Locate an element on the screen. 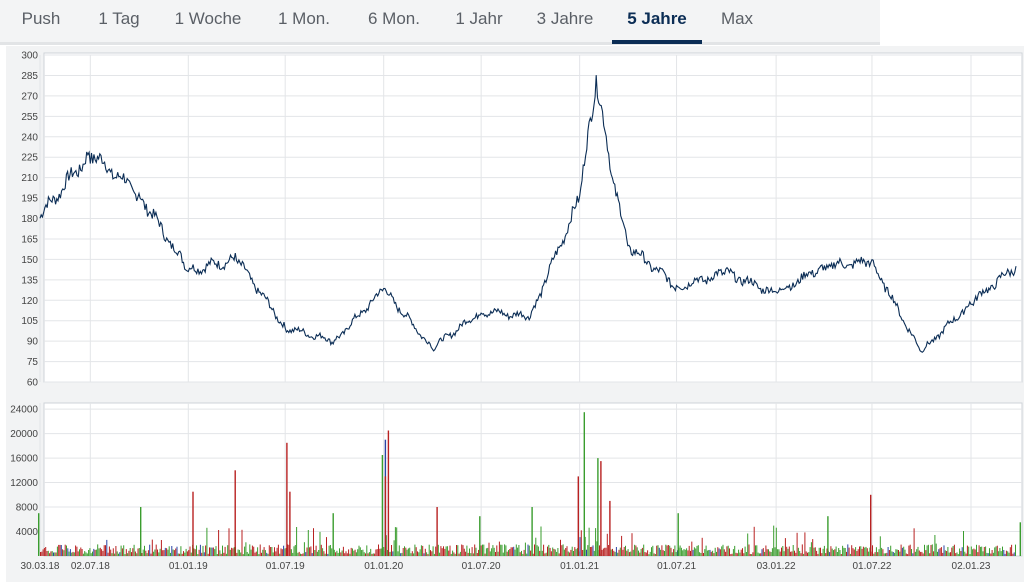  tab-3-jahre: 3 Jahre is located at coordinates (565, 18).